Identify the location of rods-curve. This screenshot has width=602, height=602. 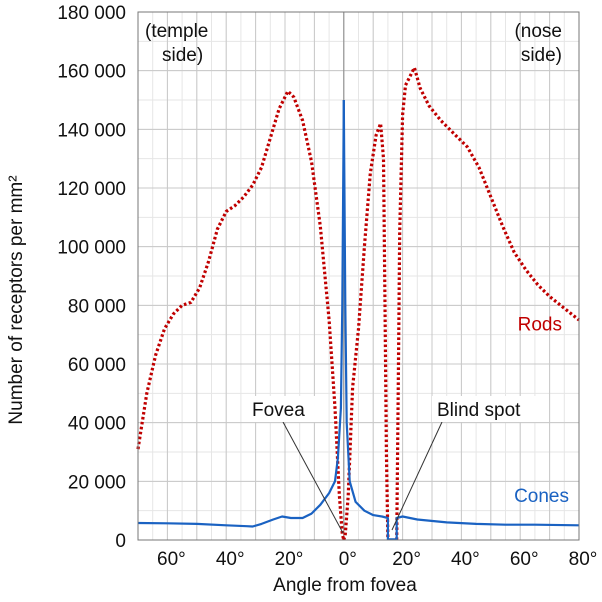
(366, 331).